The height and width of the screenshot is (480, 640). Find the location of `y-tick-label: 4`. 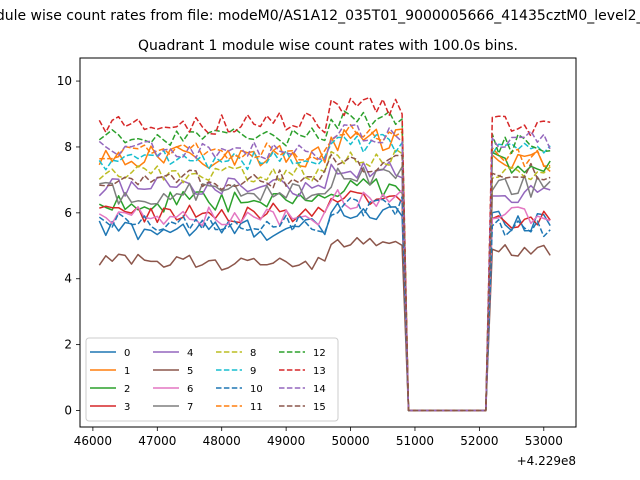

y-tick-label: 4 is located at coordinates (68, 279).